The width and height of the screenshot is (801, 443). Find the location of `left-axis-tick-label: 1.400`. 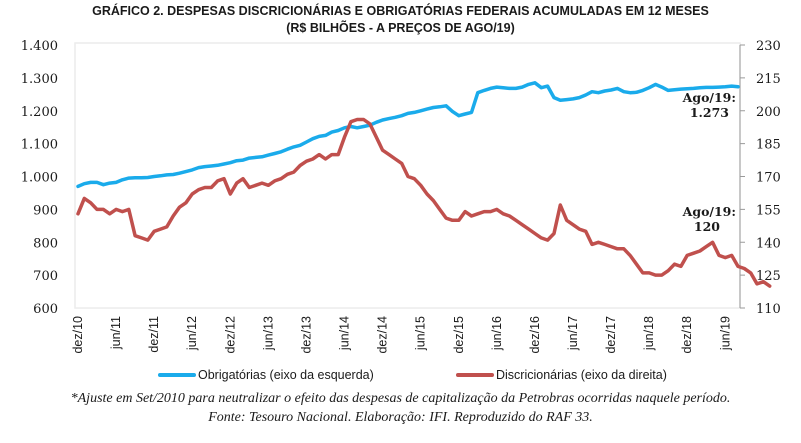

left-axis-tick-label: 1.400 is located at coordinates (39, 46).